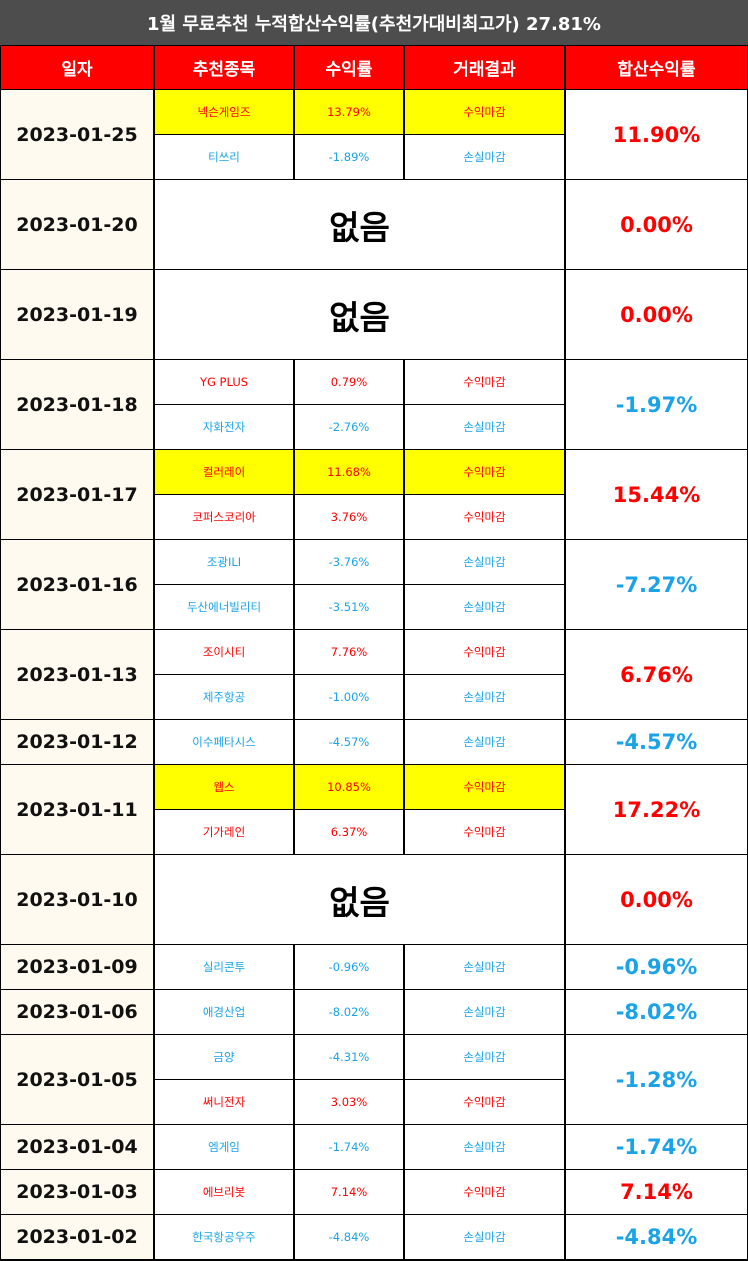 The image size is (748, 1261). What do you see at coordinates (224, 112) in the screenshot?
I see `stock-name: 넥슨게임즈` at bounding box center [224, 112].